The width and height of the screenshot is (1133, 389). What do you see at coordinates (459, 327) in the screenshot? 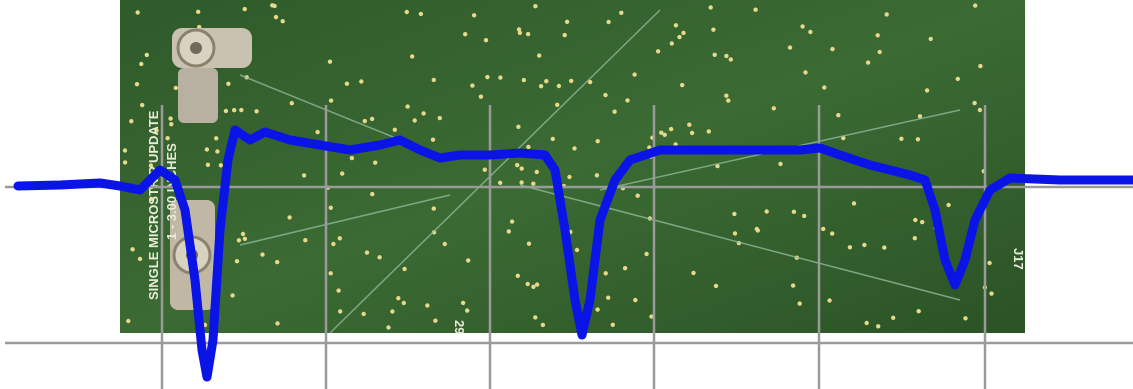
I see `silkscreen-num: 29` at bounding box center [459, 327].